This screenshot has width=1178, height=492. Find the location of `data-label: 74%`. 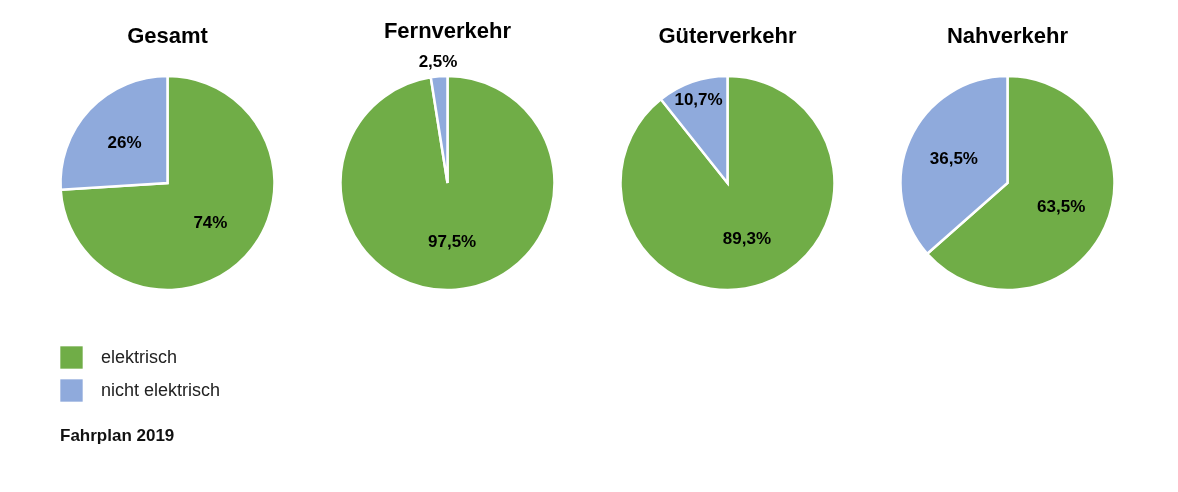

data-label: 74% is located at coordinates (210, 223).